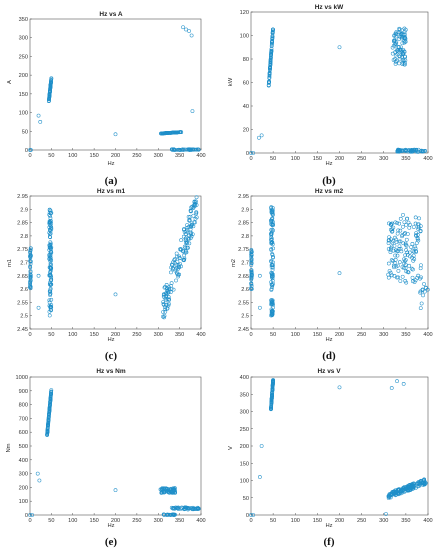  I want to click on y-tick-label: 2.9, so click(245, 210).